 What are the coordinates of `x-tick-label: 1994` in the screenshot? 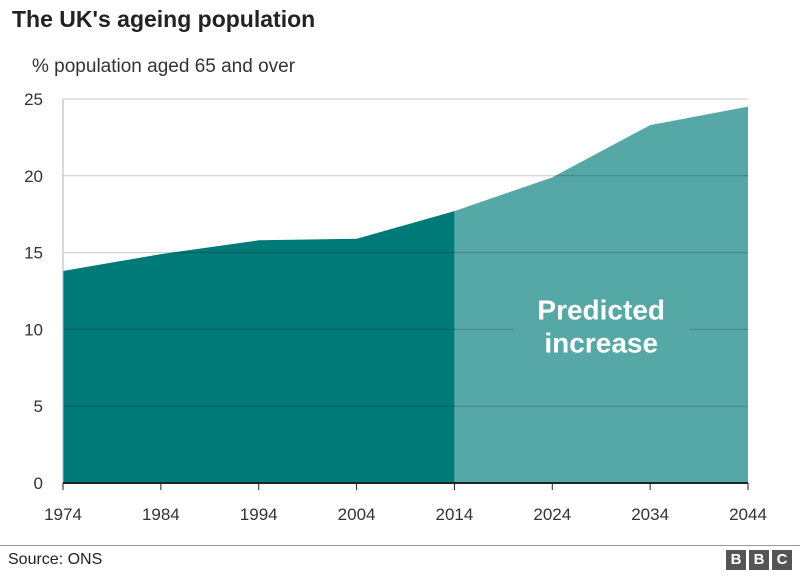 It's located at (259, 514).